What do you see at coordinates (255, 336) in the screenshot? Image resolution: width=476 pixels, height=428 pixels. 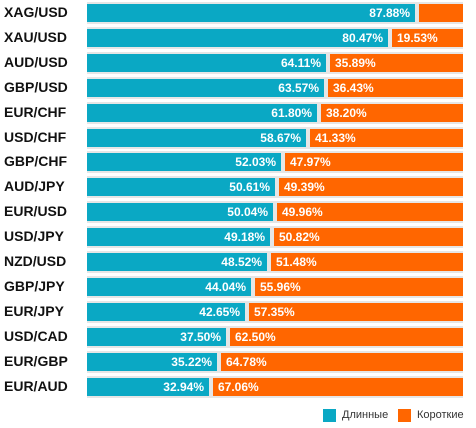 I see `short-value-label: 62.50%` at bounding box center [255, 336].